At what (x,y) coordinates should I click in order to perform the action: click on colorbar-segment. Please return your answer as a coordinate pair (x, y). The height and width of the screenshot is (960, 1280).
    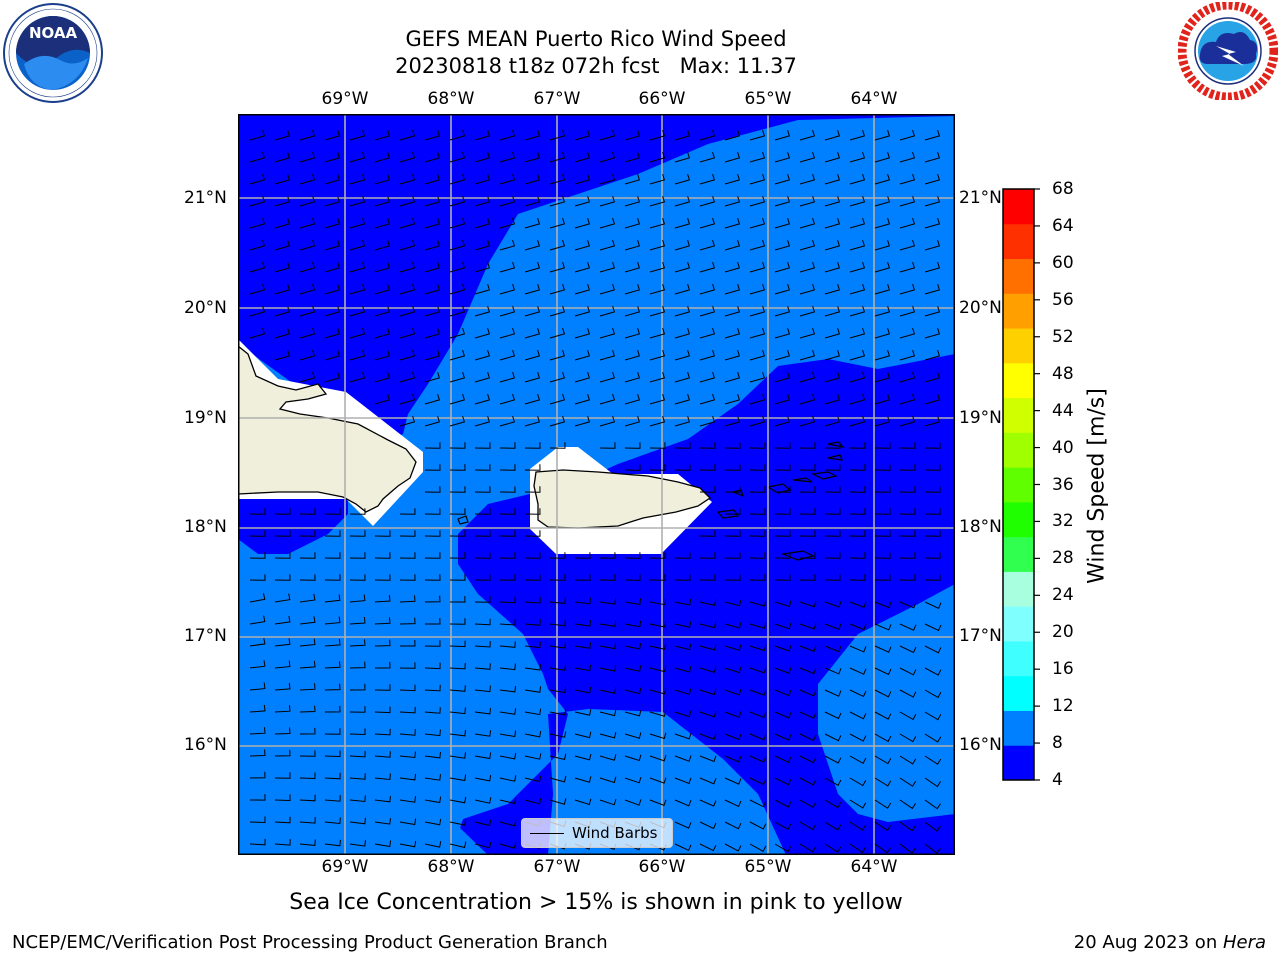
    Looking at the image, I should click on (1018, 624).